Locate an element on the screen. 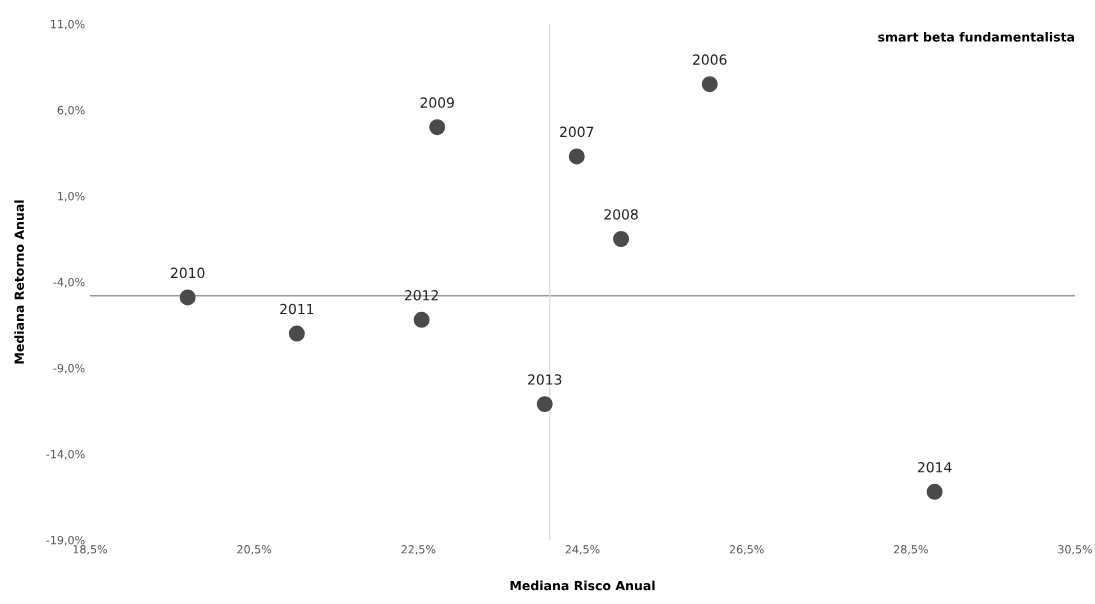  x-tick-label: 26,5% is located at coordinates (746, 550).